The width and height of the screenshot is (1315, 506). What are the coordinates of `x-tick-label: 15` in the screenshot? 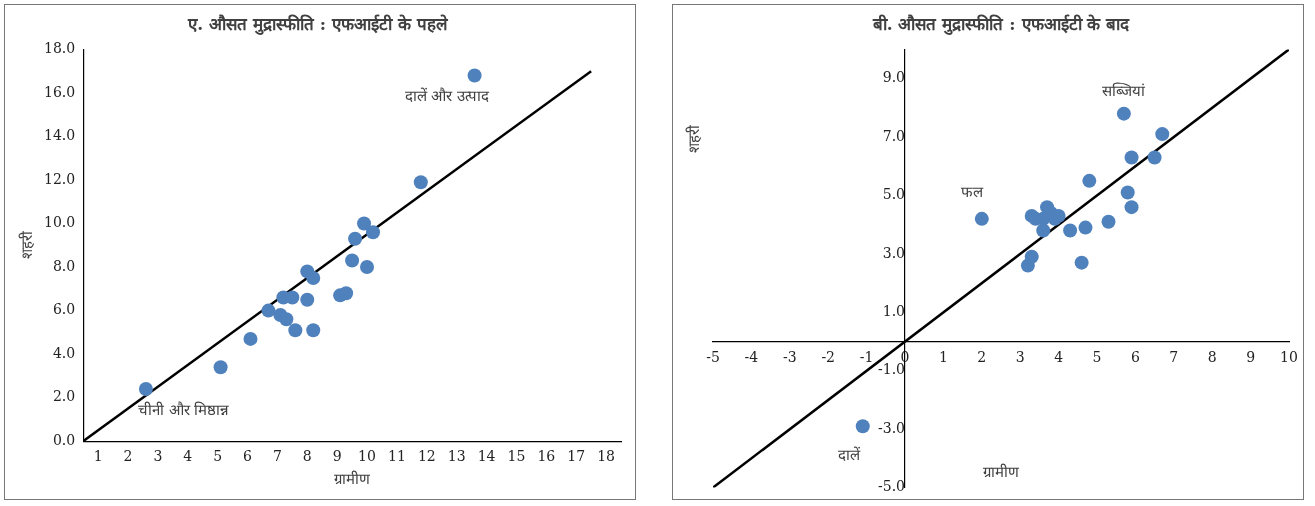 It's located at (516, 456).